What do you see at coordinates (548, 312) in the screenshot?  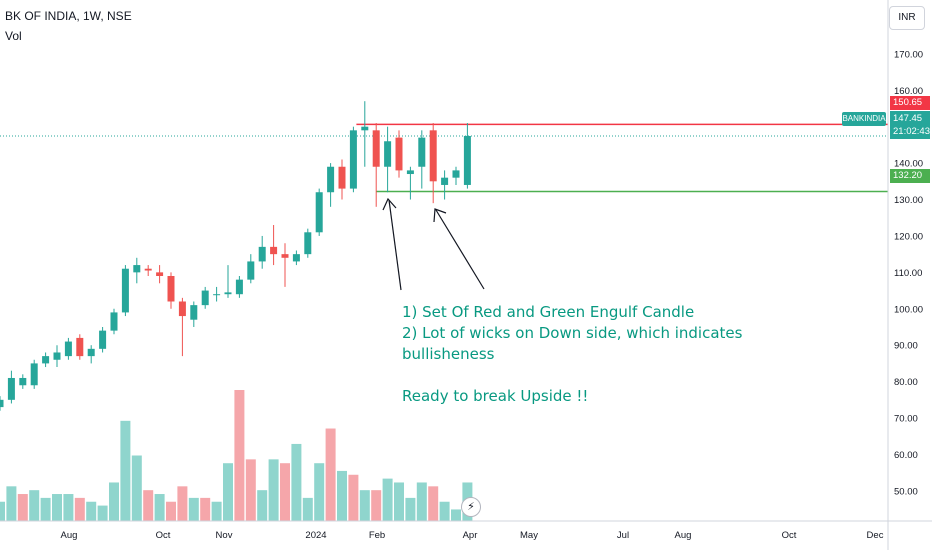 I see `annotation-line-1: 1) Set Of Red and Green Engulf Candle` at bounding box center [548, 312].